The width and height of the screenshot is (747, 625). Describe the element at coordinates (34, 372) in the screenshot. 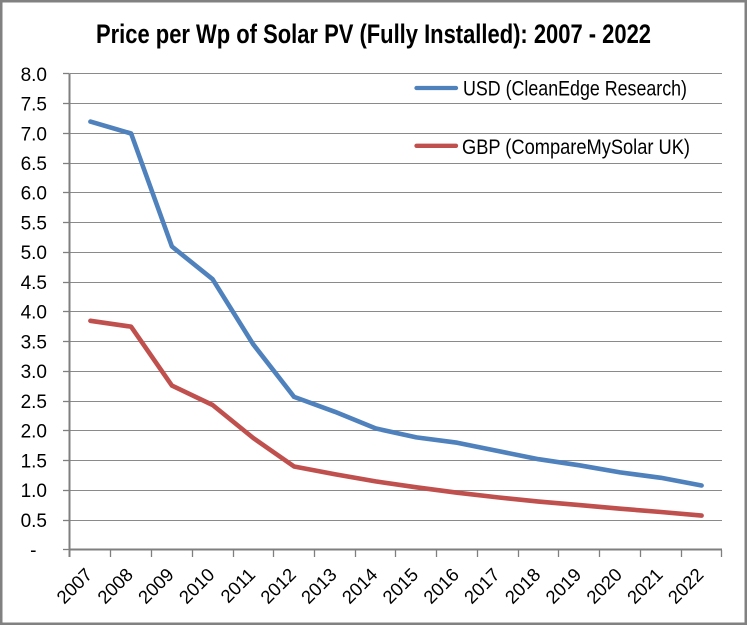

I see `svg-text: 3.0` at that location.